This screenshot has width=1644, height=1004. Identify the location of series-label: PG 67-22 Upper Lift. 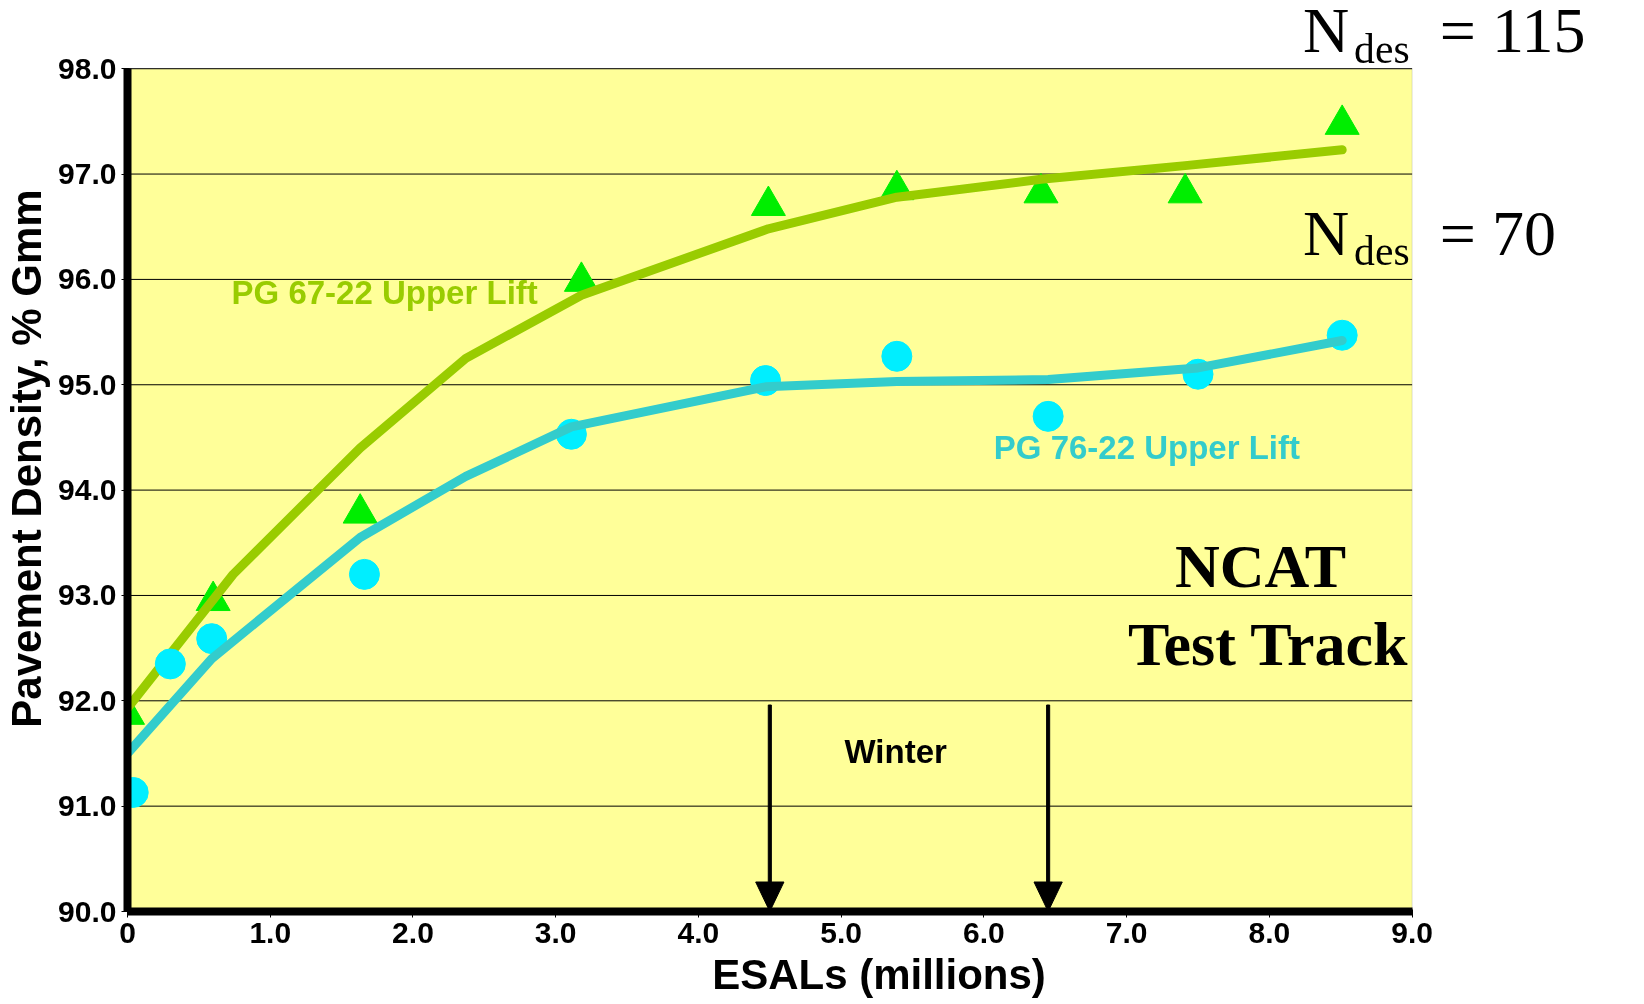
(384, 292).